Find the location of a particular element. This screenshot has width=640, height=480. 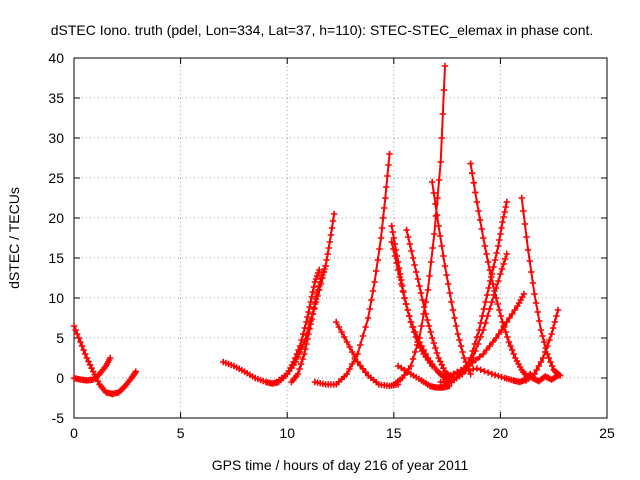

y-tick-label: 25 is located at coordinates (56, 178).